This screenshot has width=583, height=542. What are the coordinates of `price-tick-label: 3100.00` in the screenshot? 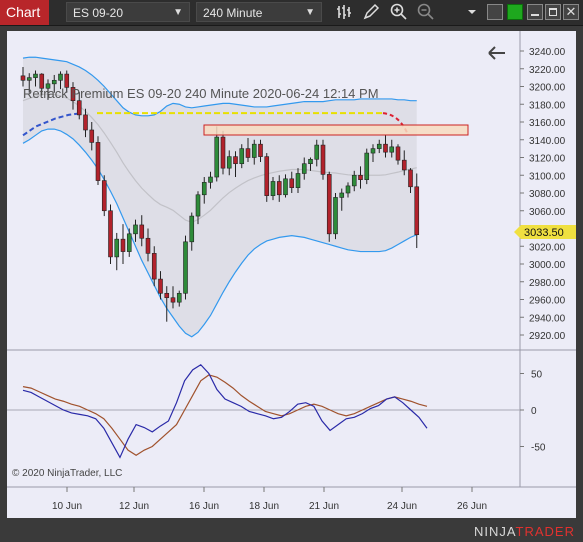 It's located at (547, 176).